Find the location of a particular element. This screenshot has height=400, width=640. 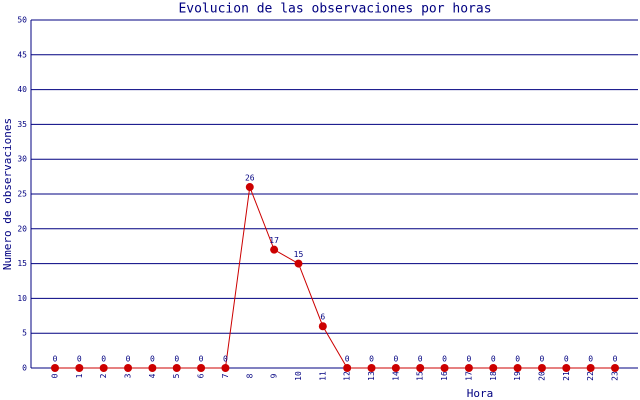

y-axis-label: Numero de observaciones is located at coordinates (7, 194).